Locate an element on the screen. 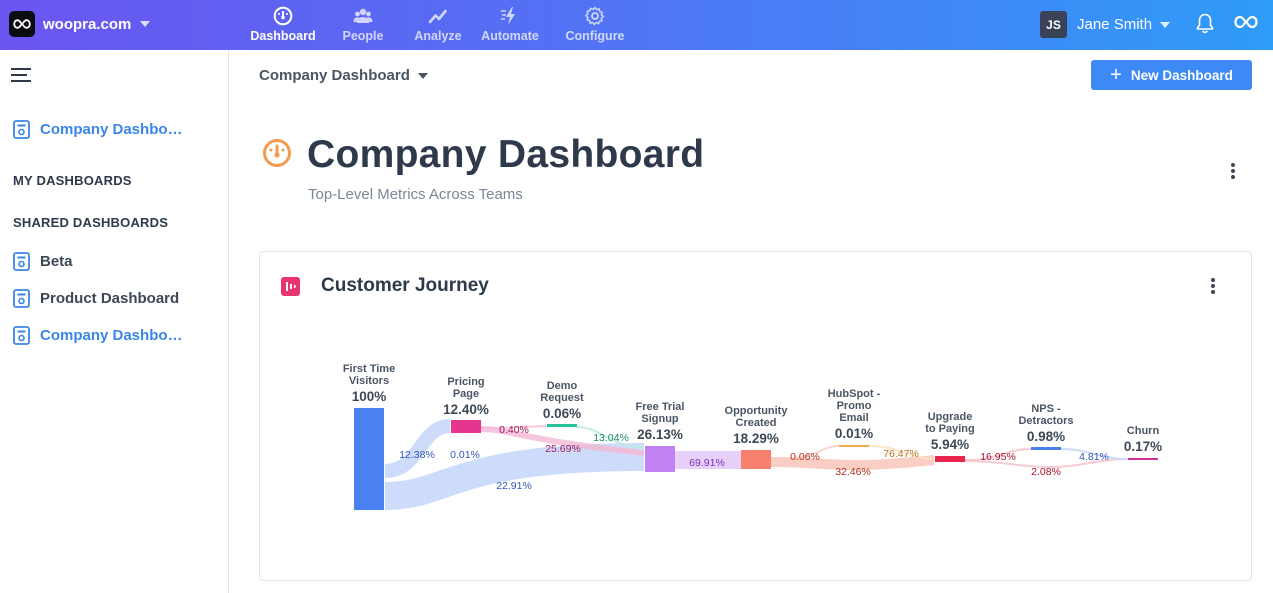  flow-label: 69.91% is located at coordinates (707, 463).